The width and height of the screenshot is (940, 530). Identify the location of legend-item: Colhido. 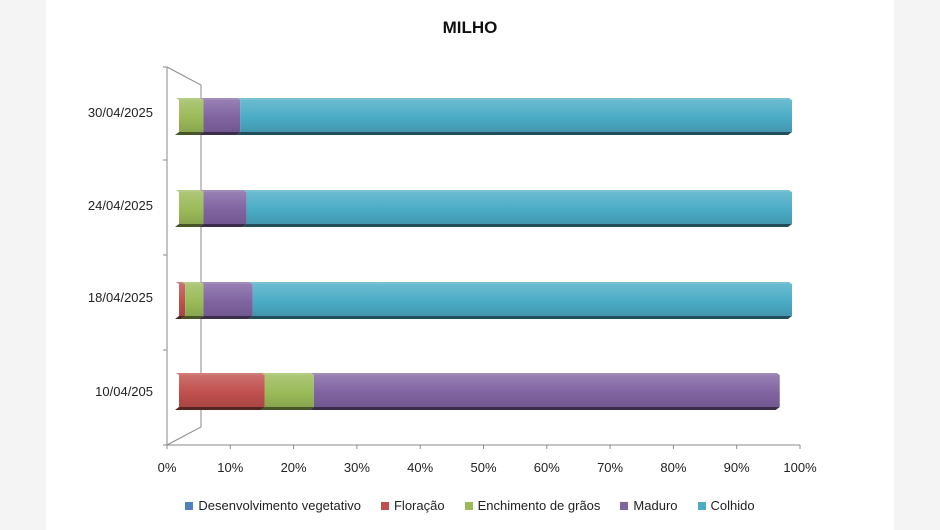
(726, 505).